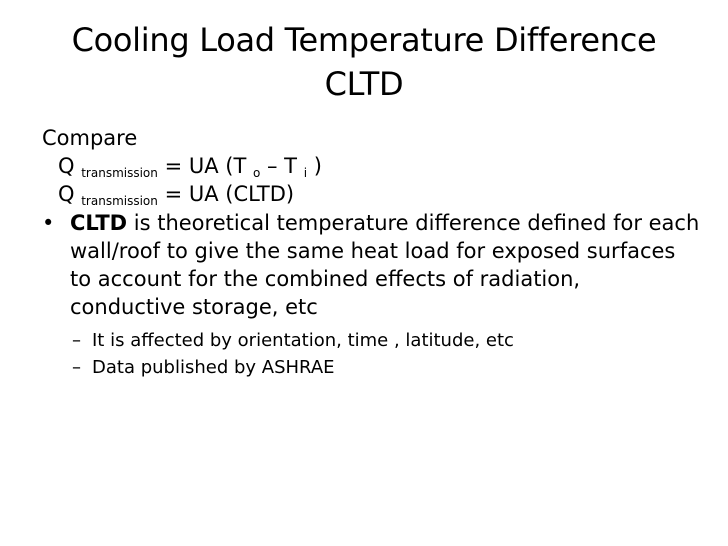 The height and width of the screenshot is (546, 728). Describe the element at coordinates (317, 166) in the screenshot. I see `eq1-end: )` at that location.